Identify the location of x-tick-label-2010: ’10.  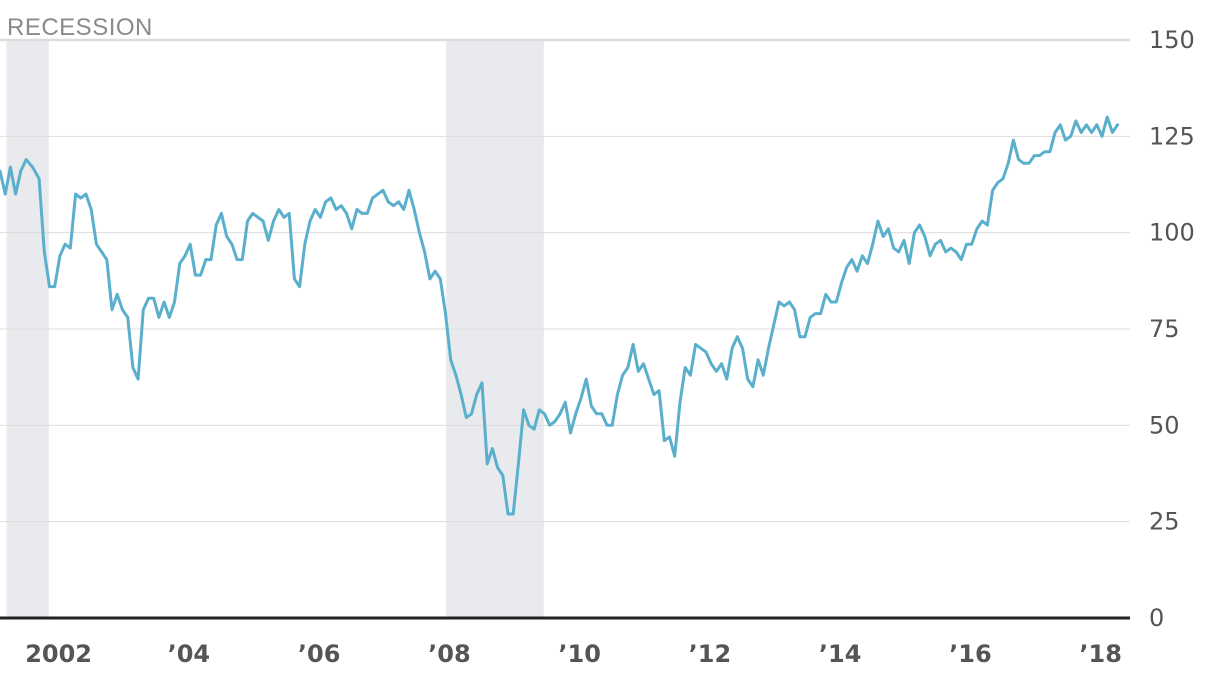
(579, 654).